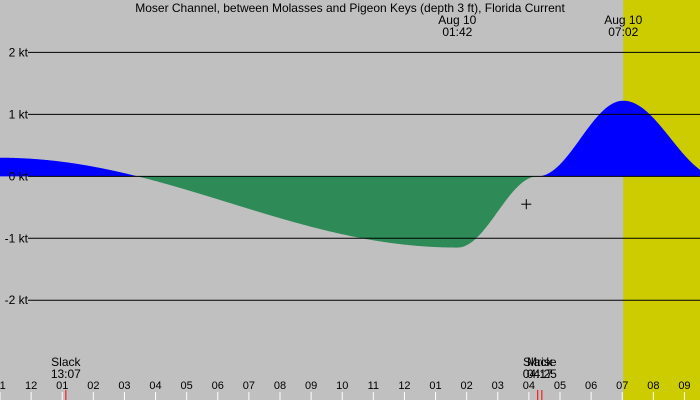  I want to click on event-label-time: 04:25, so click(542, 374).